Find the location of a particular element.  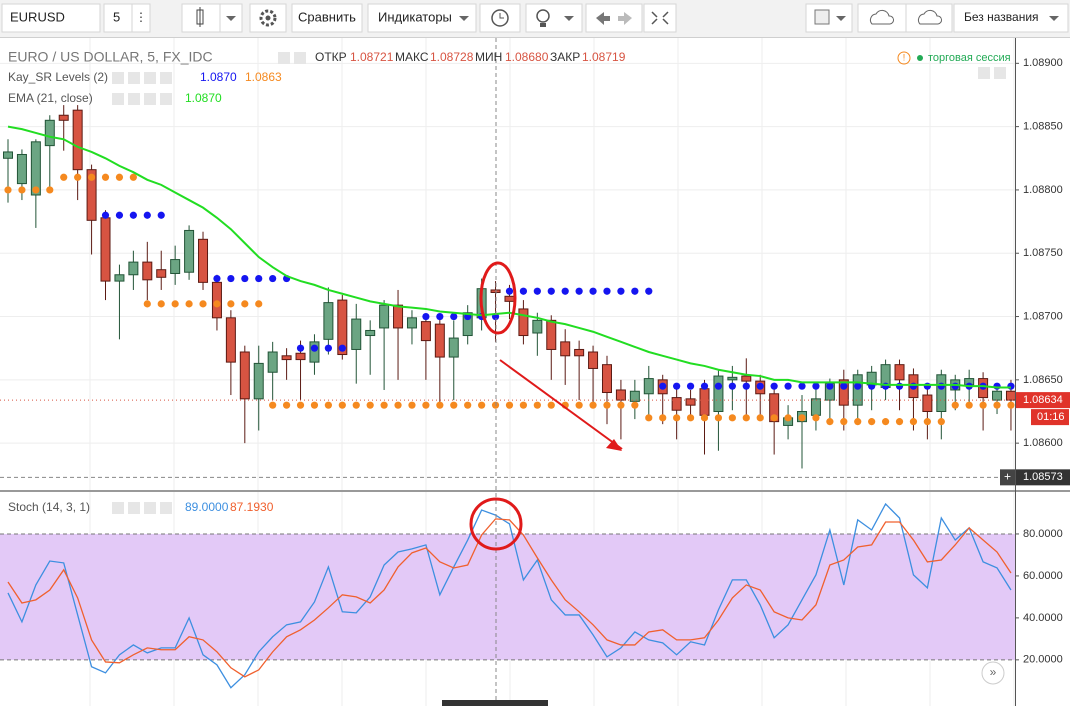

scroll-button: » is located at coordinates (993, 673).